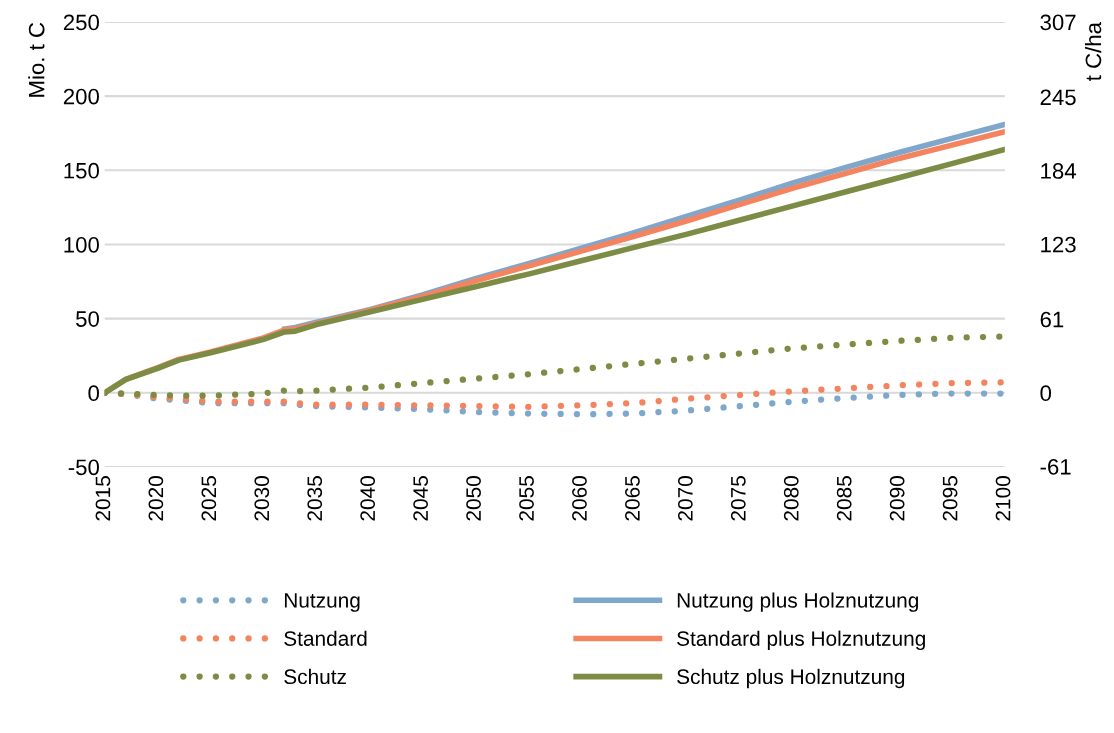 This screenshot has height=733, width=1114. What do you see at coordinates (81, 244) in the screenshot?
I see `y-tick-label: 100` at bounding box center [81, 244].